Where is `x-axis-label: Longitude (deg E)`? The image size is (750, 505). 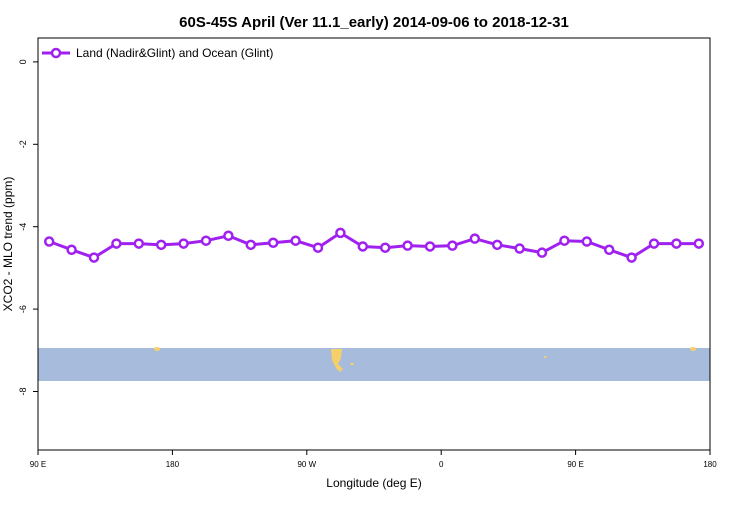
x-axis-label: Longitude (deg E) is located at coordinates (373, 483).